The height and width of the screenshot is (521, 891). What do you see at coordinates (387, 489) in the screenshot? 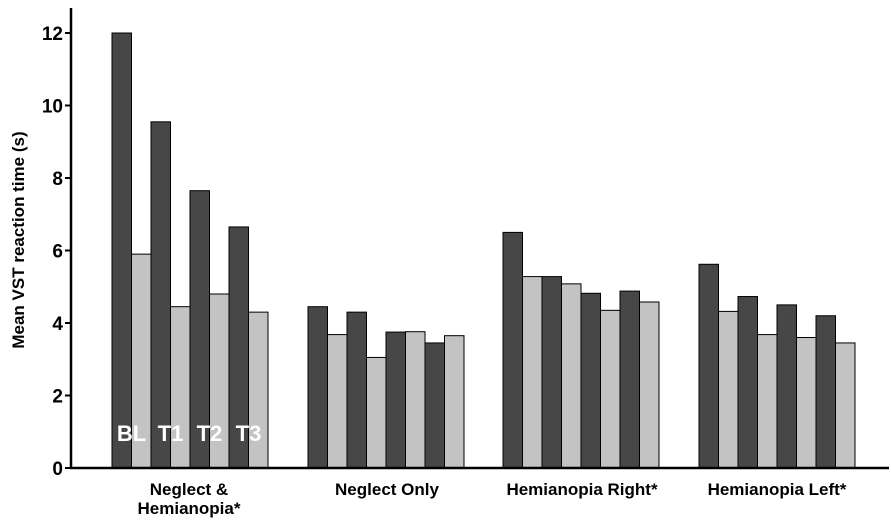
I see `category-label-2-line-1: Neglect Only` at bounding box center [387, 489].